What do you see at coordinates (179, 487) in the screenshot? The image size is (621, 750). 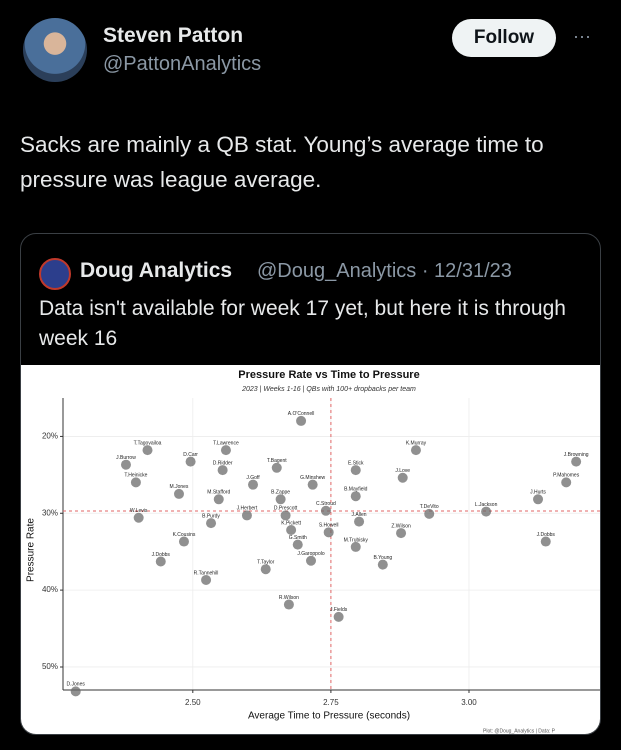 I see `point-label: M.Jones` at bounding box center [179, 487].